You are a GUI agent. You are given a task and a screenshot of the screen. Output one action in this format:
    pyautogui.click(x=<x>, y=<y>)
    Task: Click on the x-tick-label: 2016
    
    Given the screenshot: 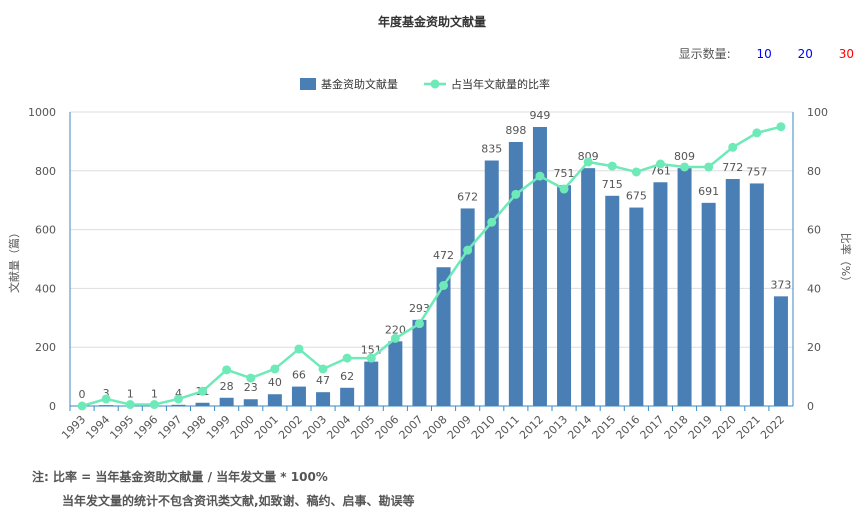 What is the action you would take?
    pyautogui.click(x=627, y=427)
    